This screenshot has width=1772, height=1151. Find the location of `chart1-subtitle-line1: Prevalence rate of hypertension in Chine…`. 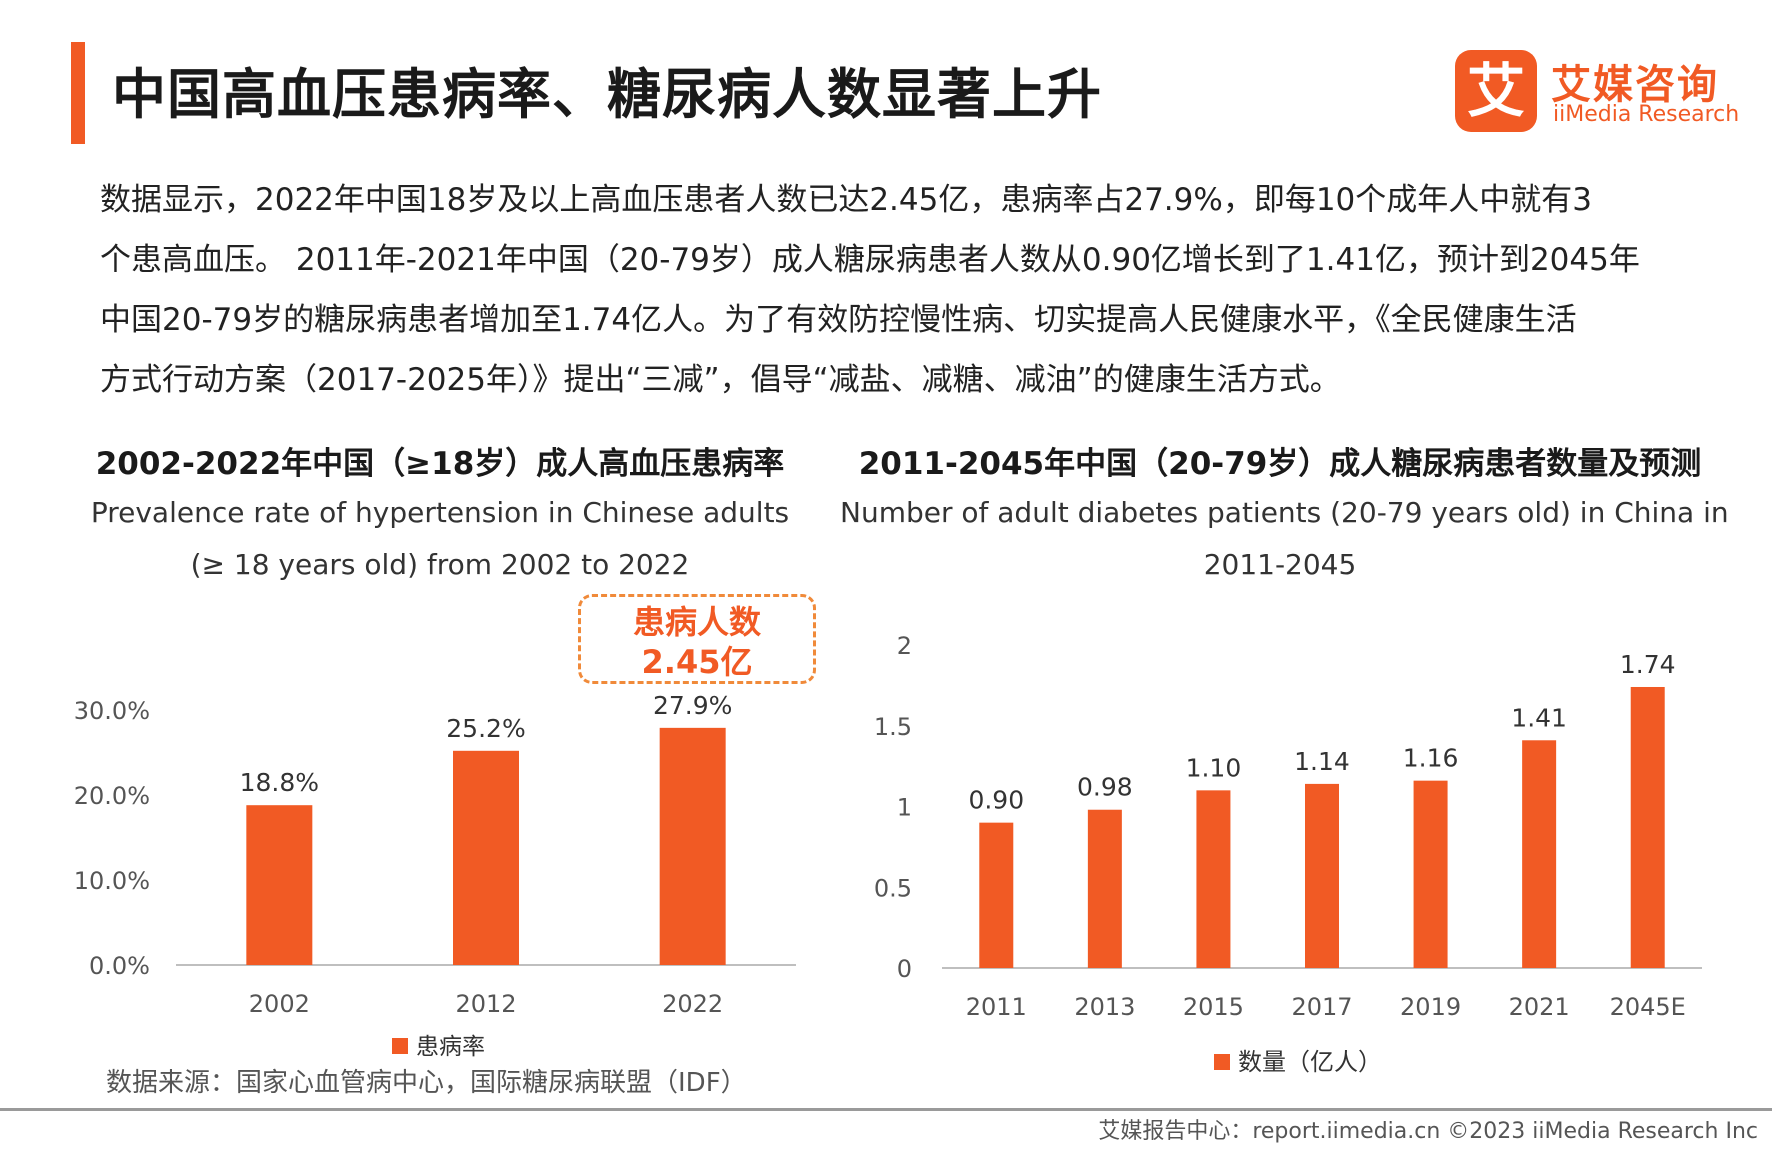

chart1-subtitle-line1: Prevalence rate of hypertension in Chine… is located at coordinates (440, 512).